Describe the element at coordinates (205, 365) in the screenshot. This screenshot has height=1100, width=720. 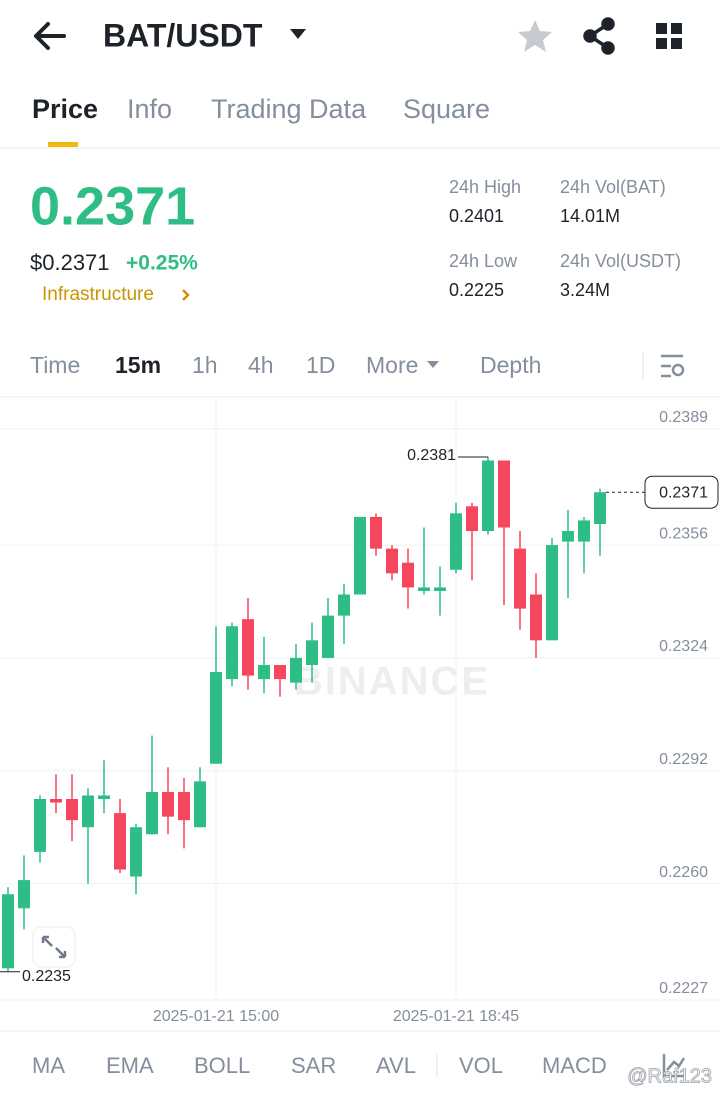
I see `interval-option: 1h` at that location.